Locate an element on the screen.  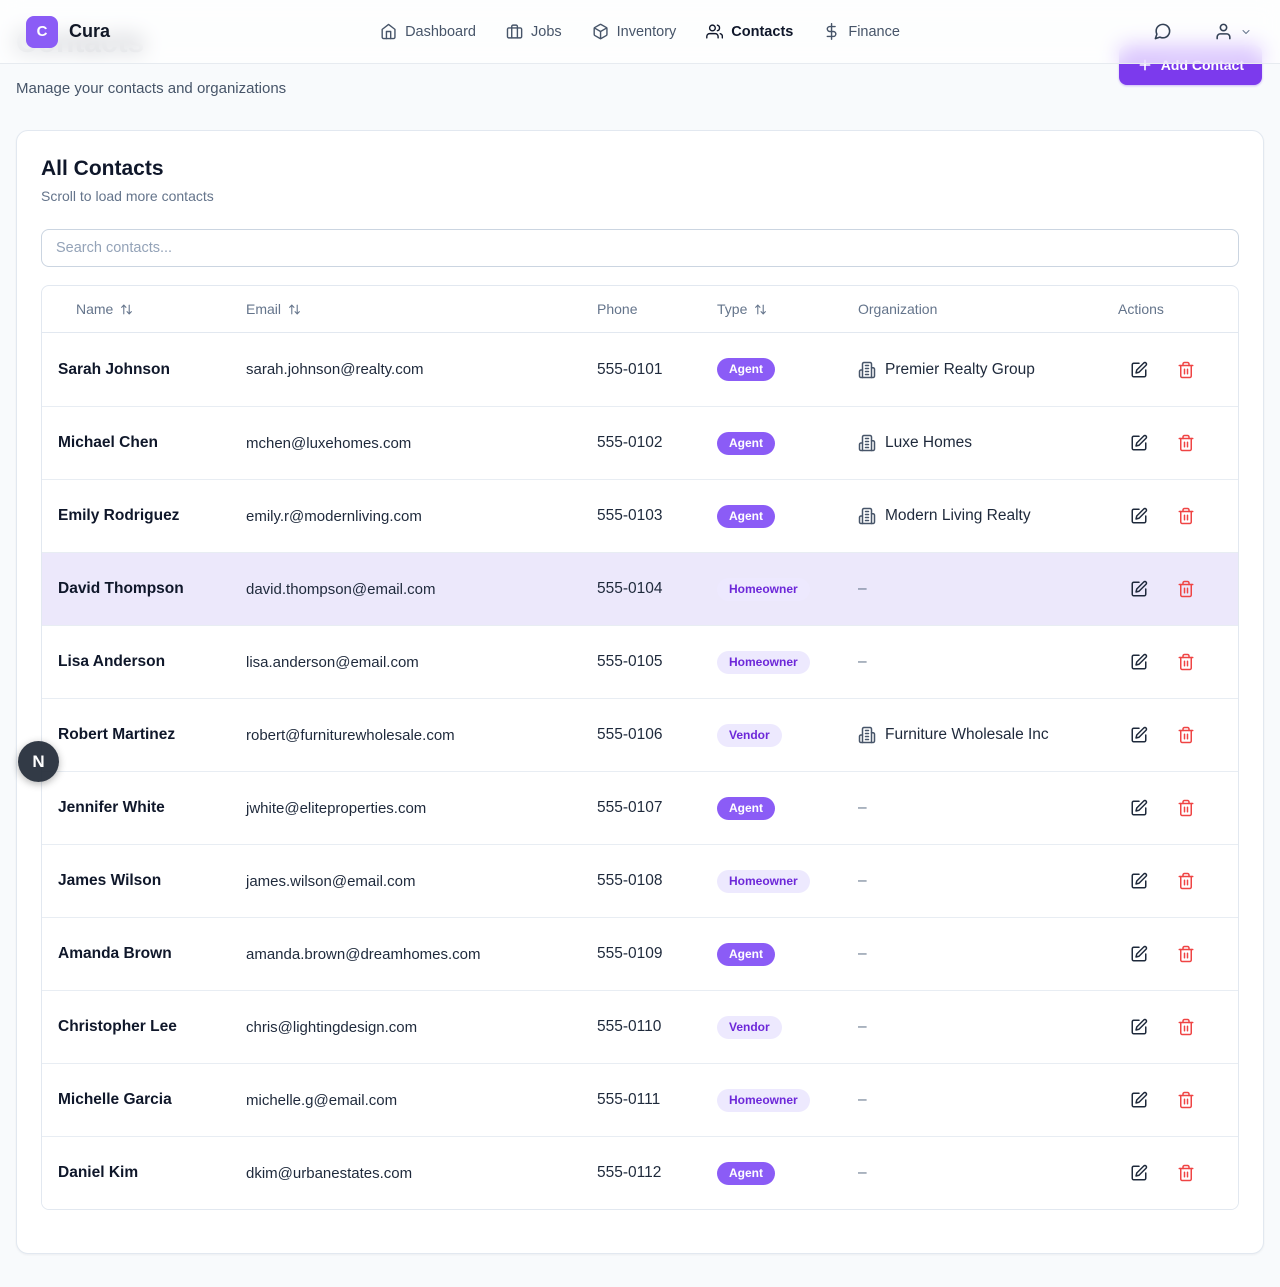
column-header-organization: Organization is located at coordinates (972, 309).